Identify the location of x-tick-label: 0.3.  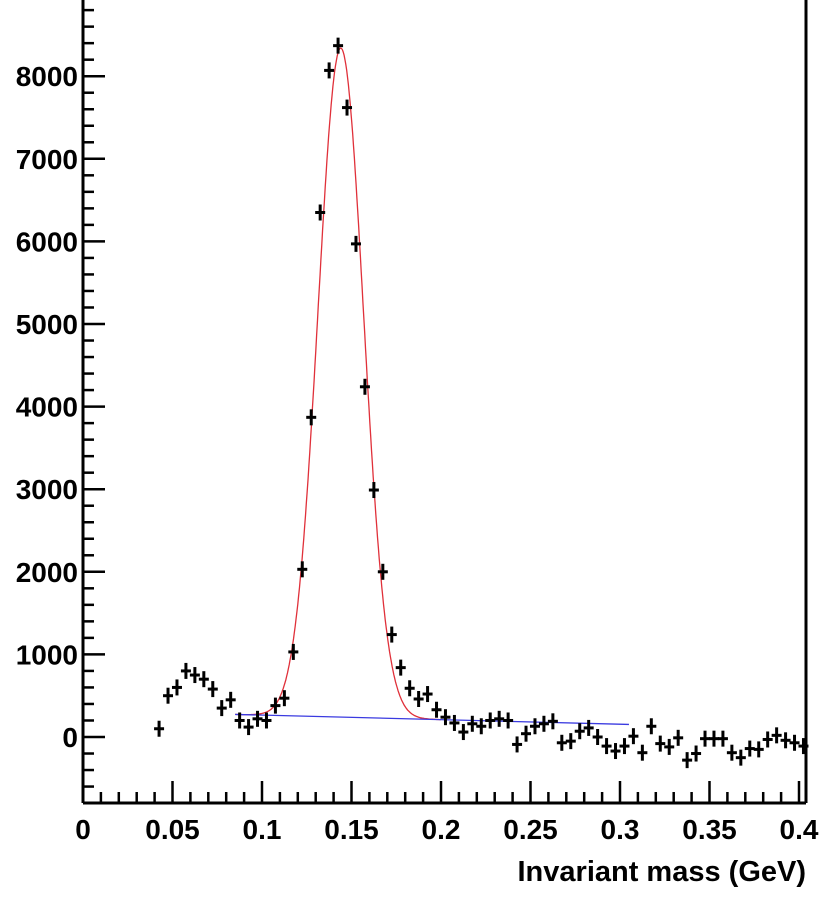
(620, 829).